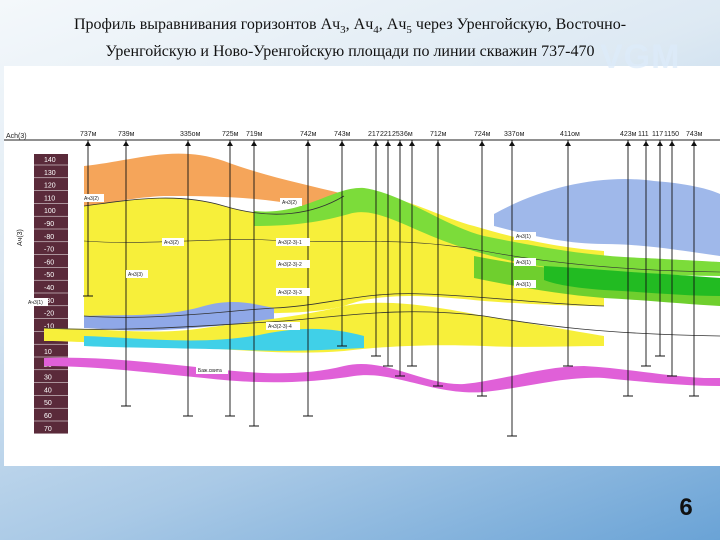  Describe the element at coordinates (135, 275) in the screenshot. I see `horizon-label: Ач3(3)` at that location.